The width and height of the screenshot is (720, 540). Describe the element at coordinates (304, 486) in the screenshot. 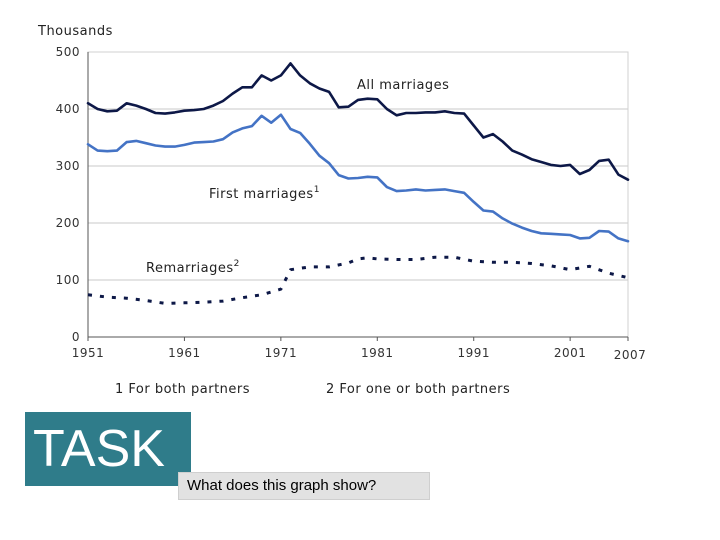

I see `question-box: What does this graph show?` at that location.